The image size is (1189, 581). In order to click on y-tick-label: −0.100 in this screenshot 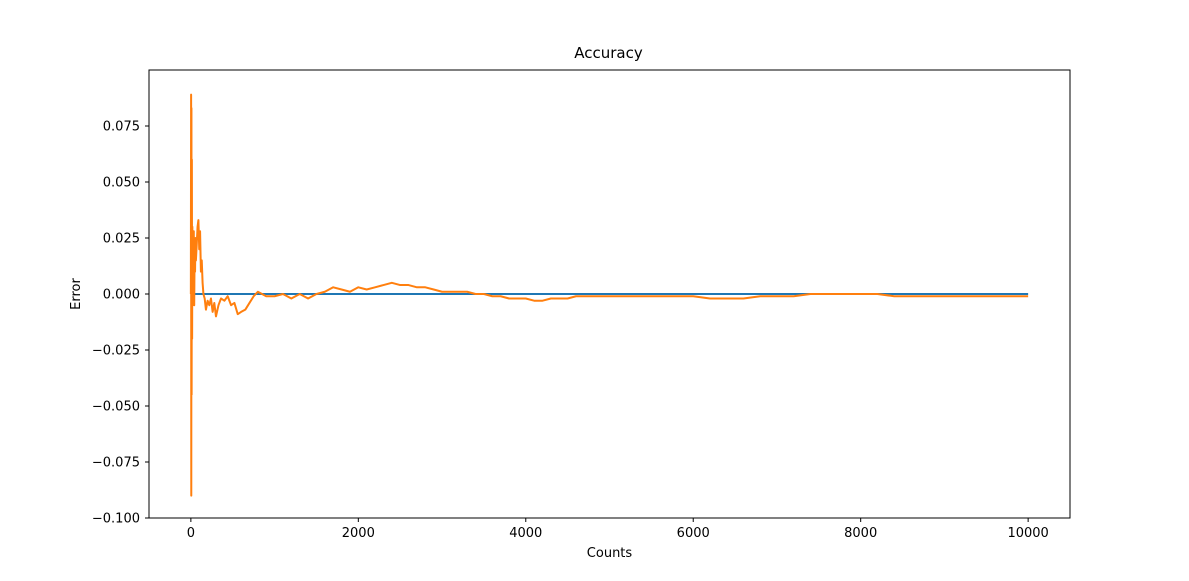, I will do `click(116, 519)`.